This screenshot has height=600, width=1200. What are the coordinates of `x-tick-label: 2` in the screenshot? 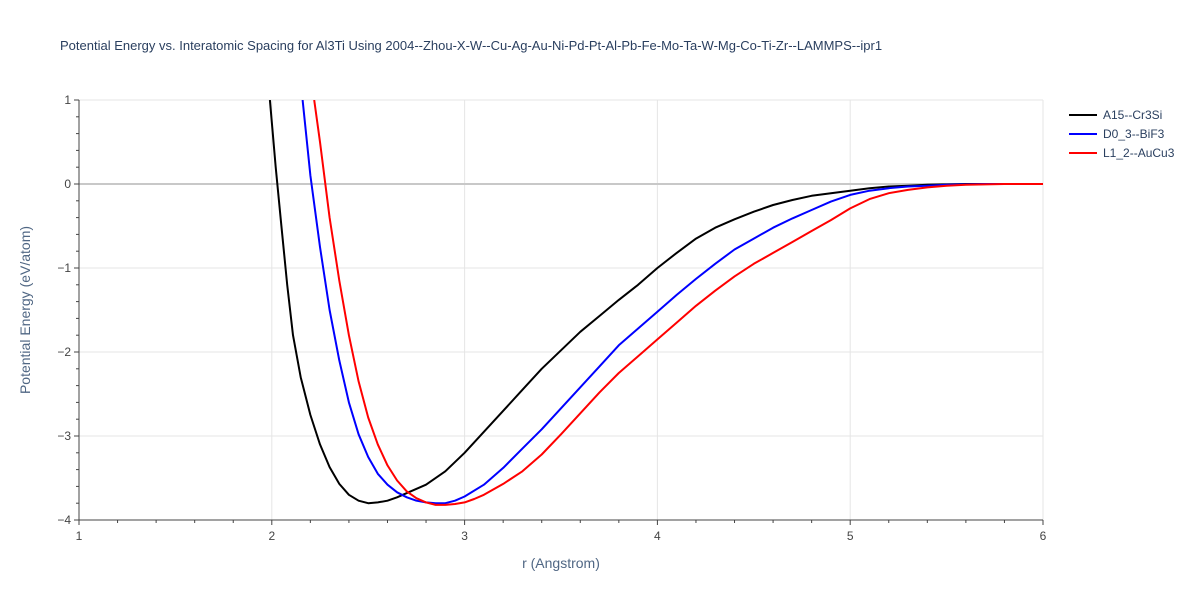 It's located at (271, 536).